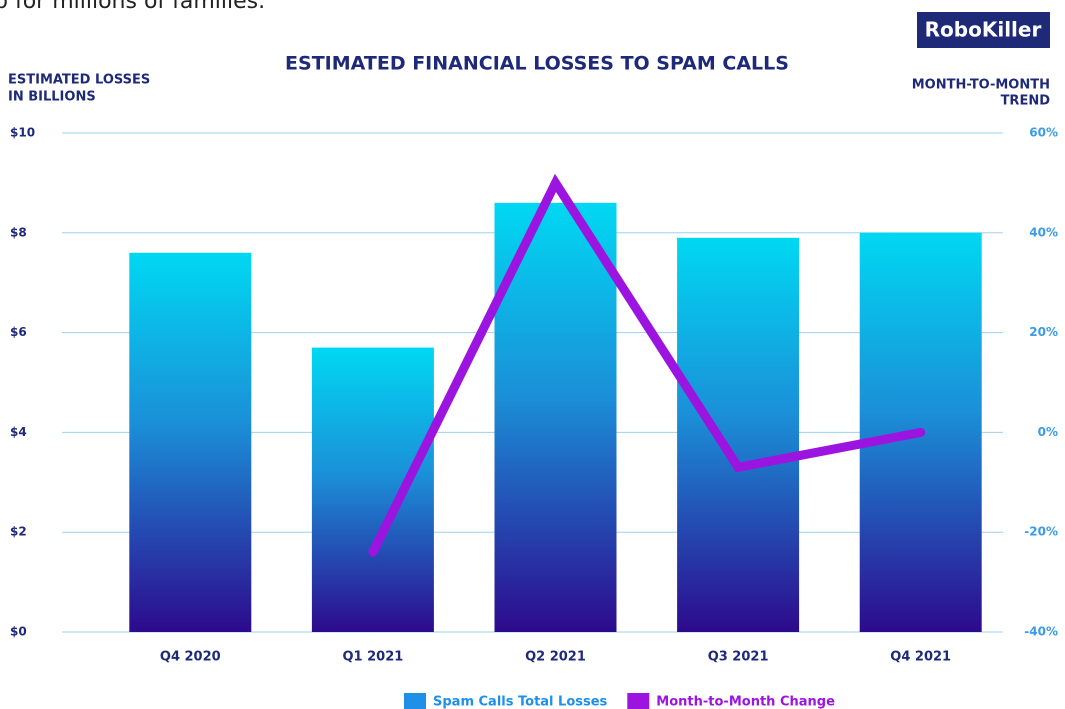 This screenshot has height=709, width=1065. Describe the element at coordinates (18, 332) in the screenshot. I see `y-tick-label: $6` at that location.